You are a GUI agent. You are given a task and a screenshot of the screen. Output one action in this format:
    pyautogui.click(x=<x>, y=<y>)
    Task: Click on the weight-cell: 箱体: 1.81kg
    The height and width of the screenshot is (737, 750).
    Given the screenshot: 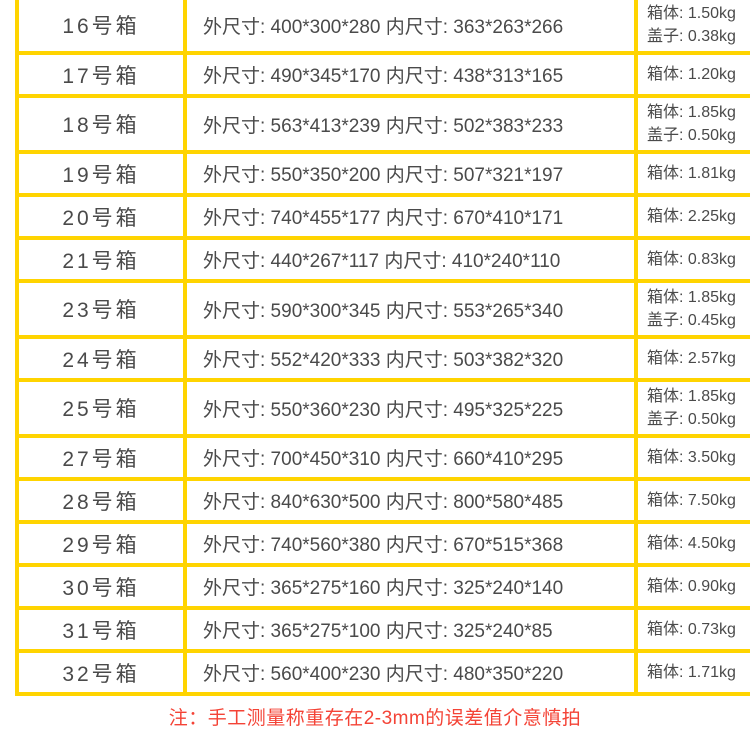 What is the action you would take?
    pyautogui.click(x=692, y=173)
    